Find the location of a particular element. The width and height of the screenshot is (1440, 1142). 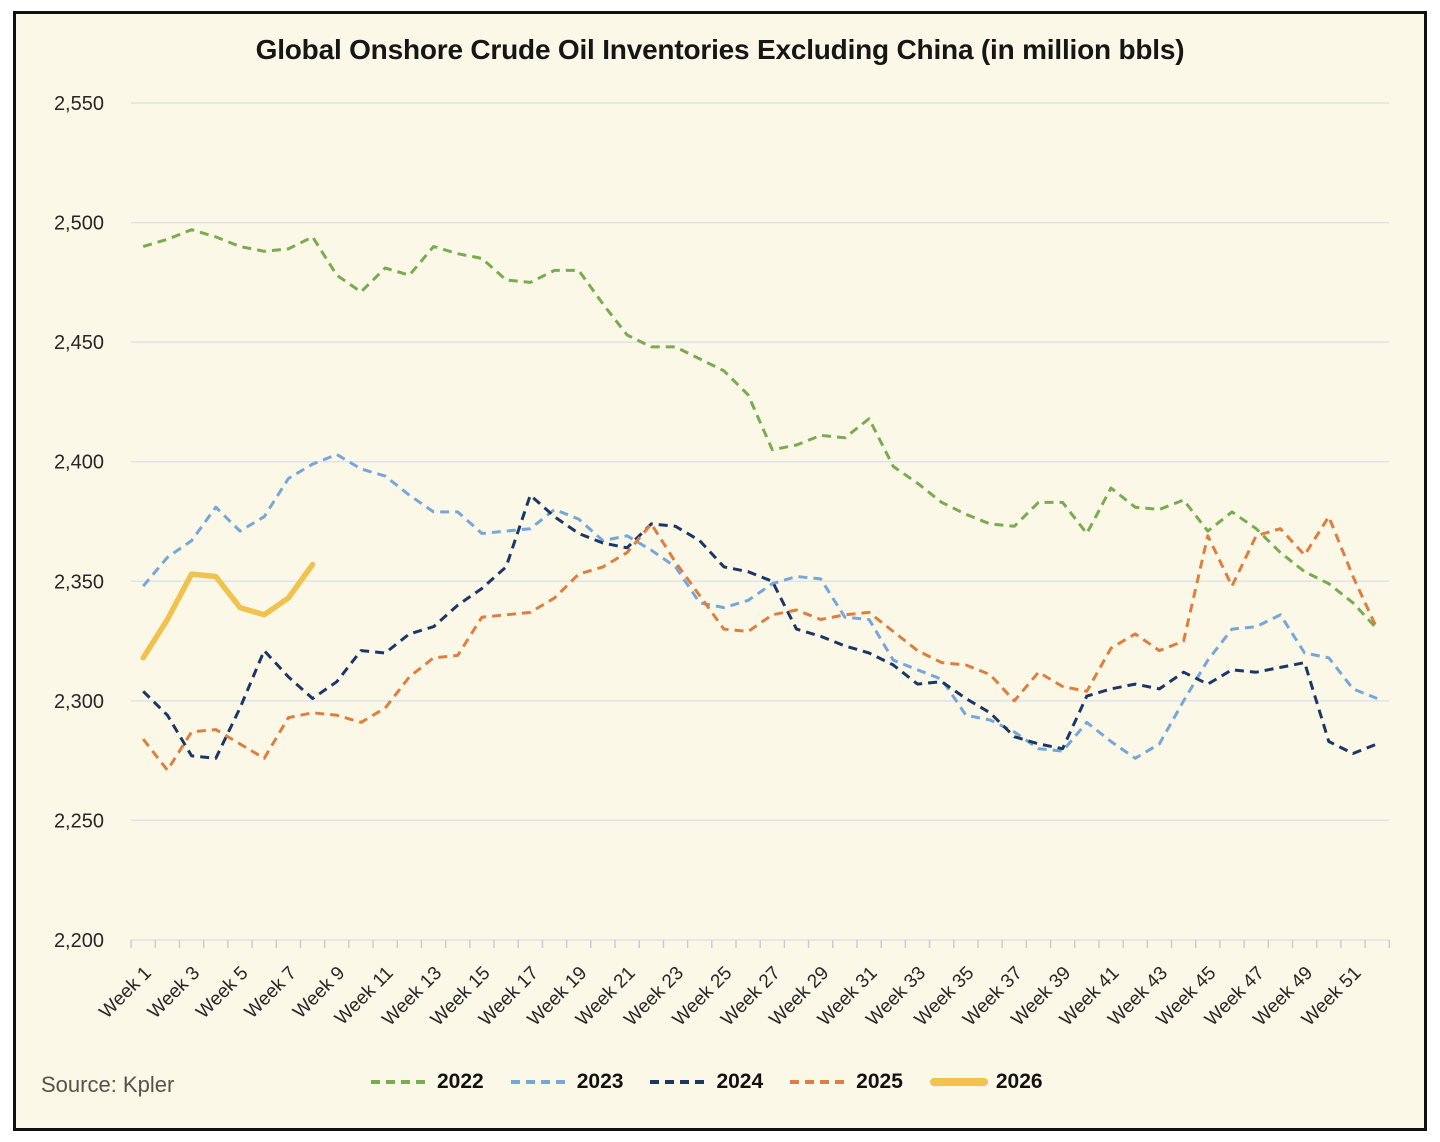

legend-label-2023: 2023 is located at coordinates (600, 1081).